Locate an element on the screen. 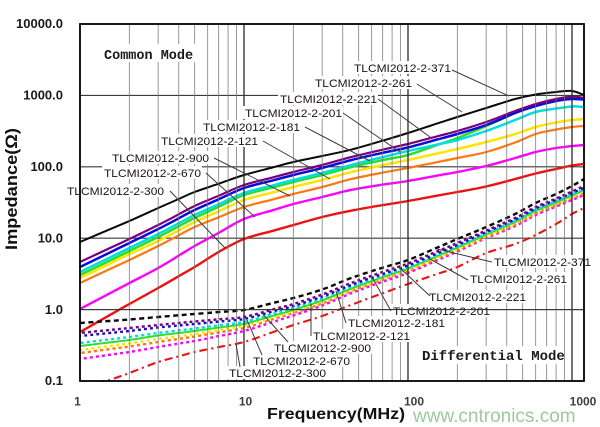 Image resolution: width=600 pixels, height=427 pixels. svg-text: 1 is located at coordinates (77, 402).